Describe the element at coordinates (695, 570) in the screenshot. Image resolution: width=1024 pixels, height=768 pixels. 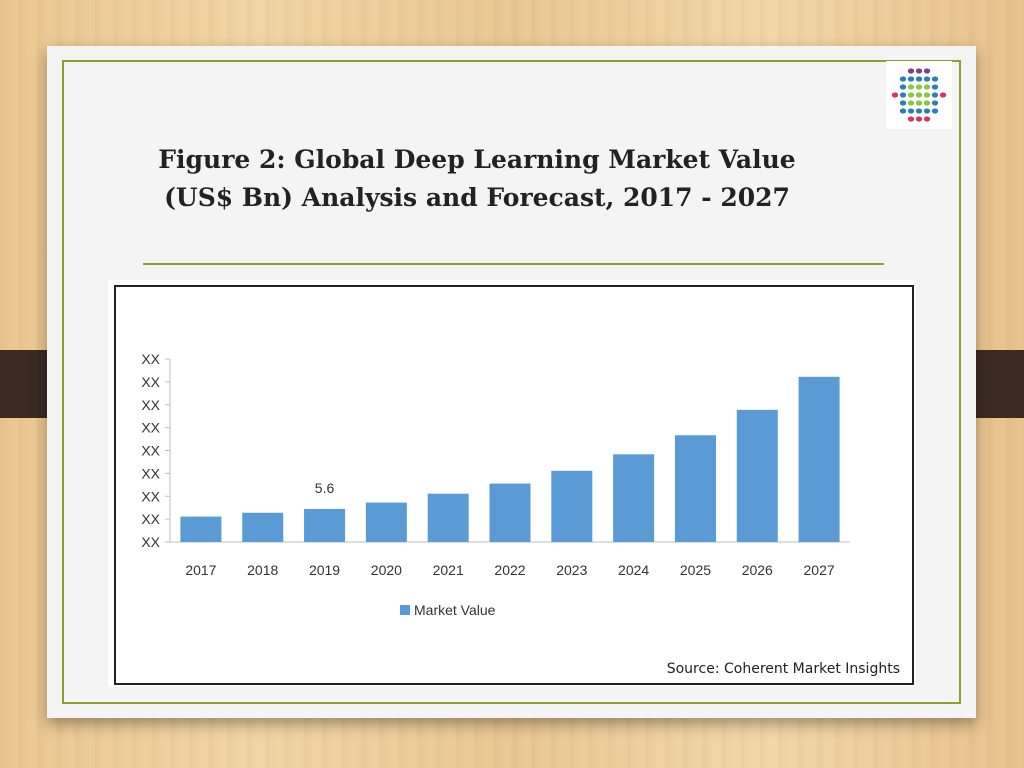
I see `x-tick-label: 2025` at that location.